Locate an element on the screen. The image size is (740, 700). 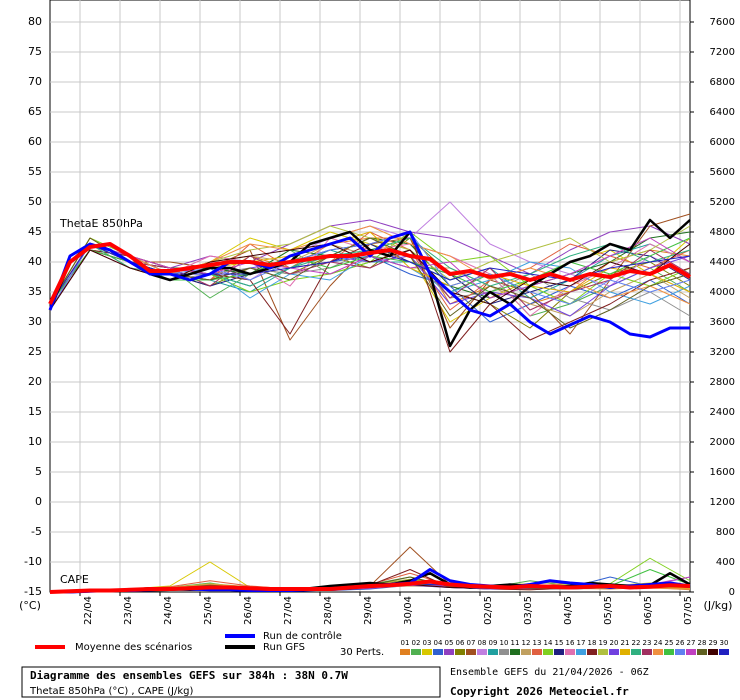
chart-subtitle: ThetaE 850hPa (°C) , CAPE (J/kg) is located at coordinates (111, 691).